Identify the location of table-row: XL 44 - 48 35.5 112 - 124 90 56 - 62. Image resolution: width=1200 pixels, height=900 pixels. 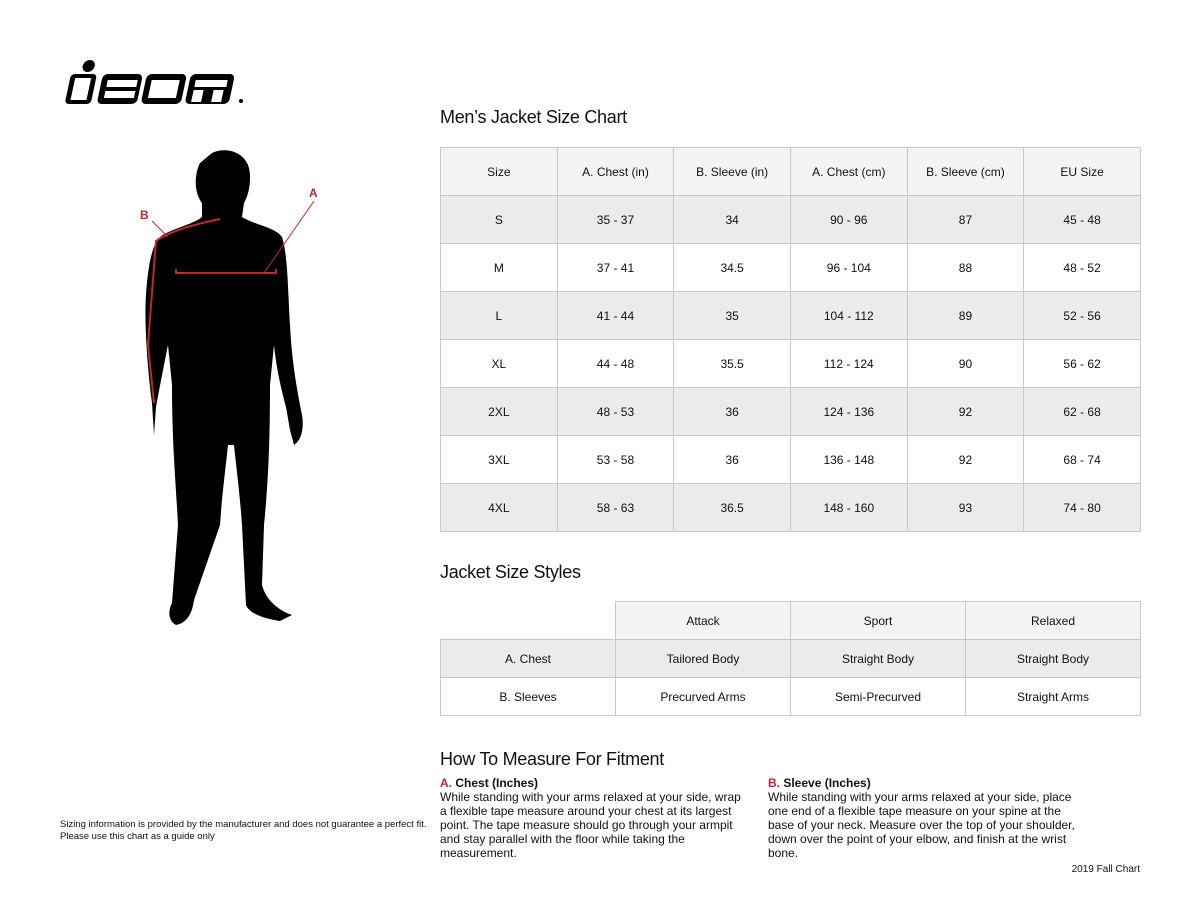
(790, 363).